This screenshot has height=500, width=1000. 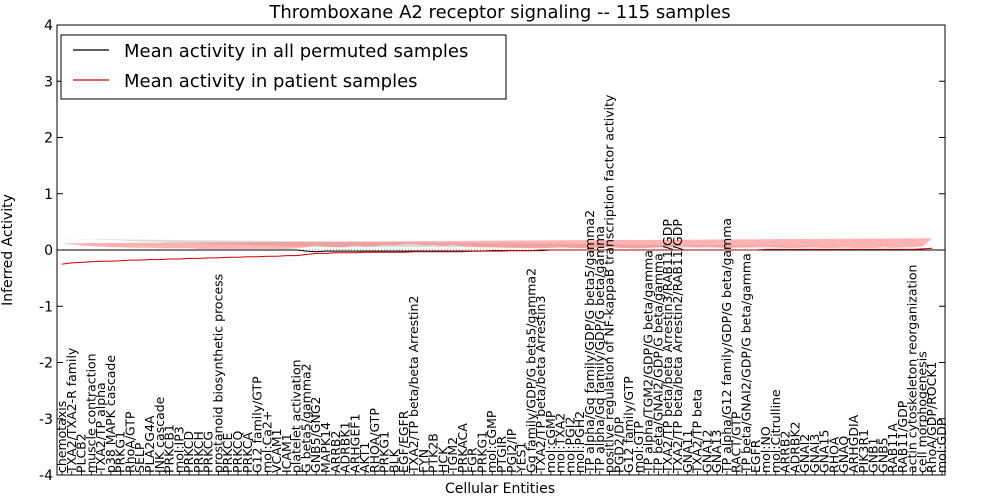 What do you see at coordinates (667, 346) in the screenshot?
I see `x-tick-label: TXA2/TP beta/beta Arrestin3/RAB11/GDP` at bounding box center [667, 346].